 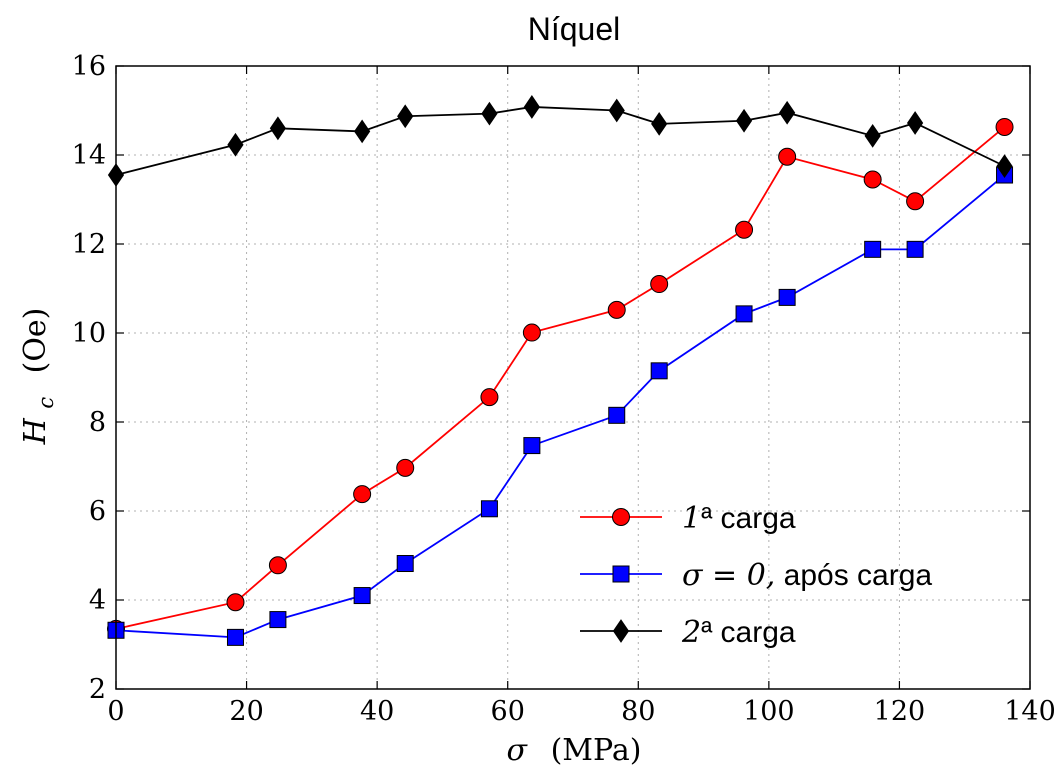 What do you see at coordinates (853, 575) in the screenshot?
I see `legend-label-text: após carga` at bounding box center [853, 575].